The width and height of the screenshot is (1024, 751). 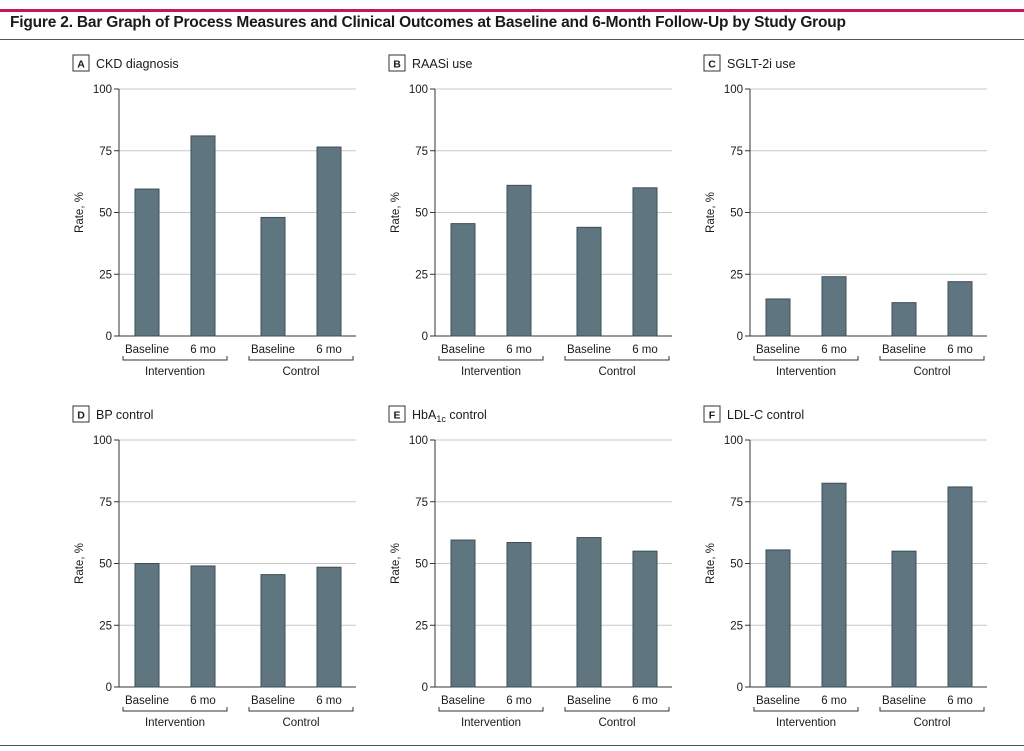 I want to click on panel-e-group-label: Control, so click(x=616, y=723).